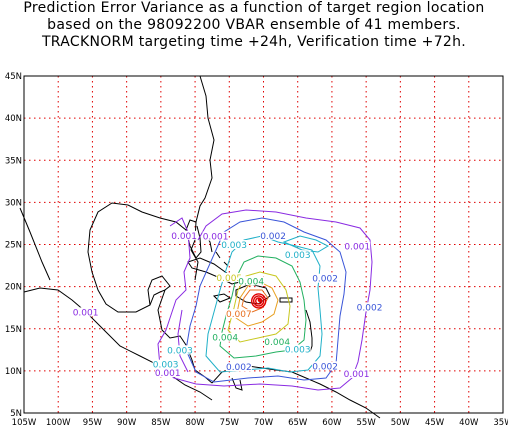 The height and width of the screenshot is (428, 508). What do you see at coordinates (230, 423) in the screenshot?
I see `x-tick-label: 75W` at bounding box center [230, 423].